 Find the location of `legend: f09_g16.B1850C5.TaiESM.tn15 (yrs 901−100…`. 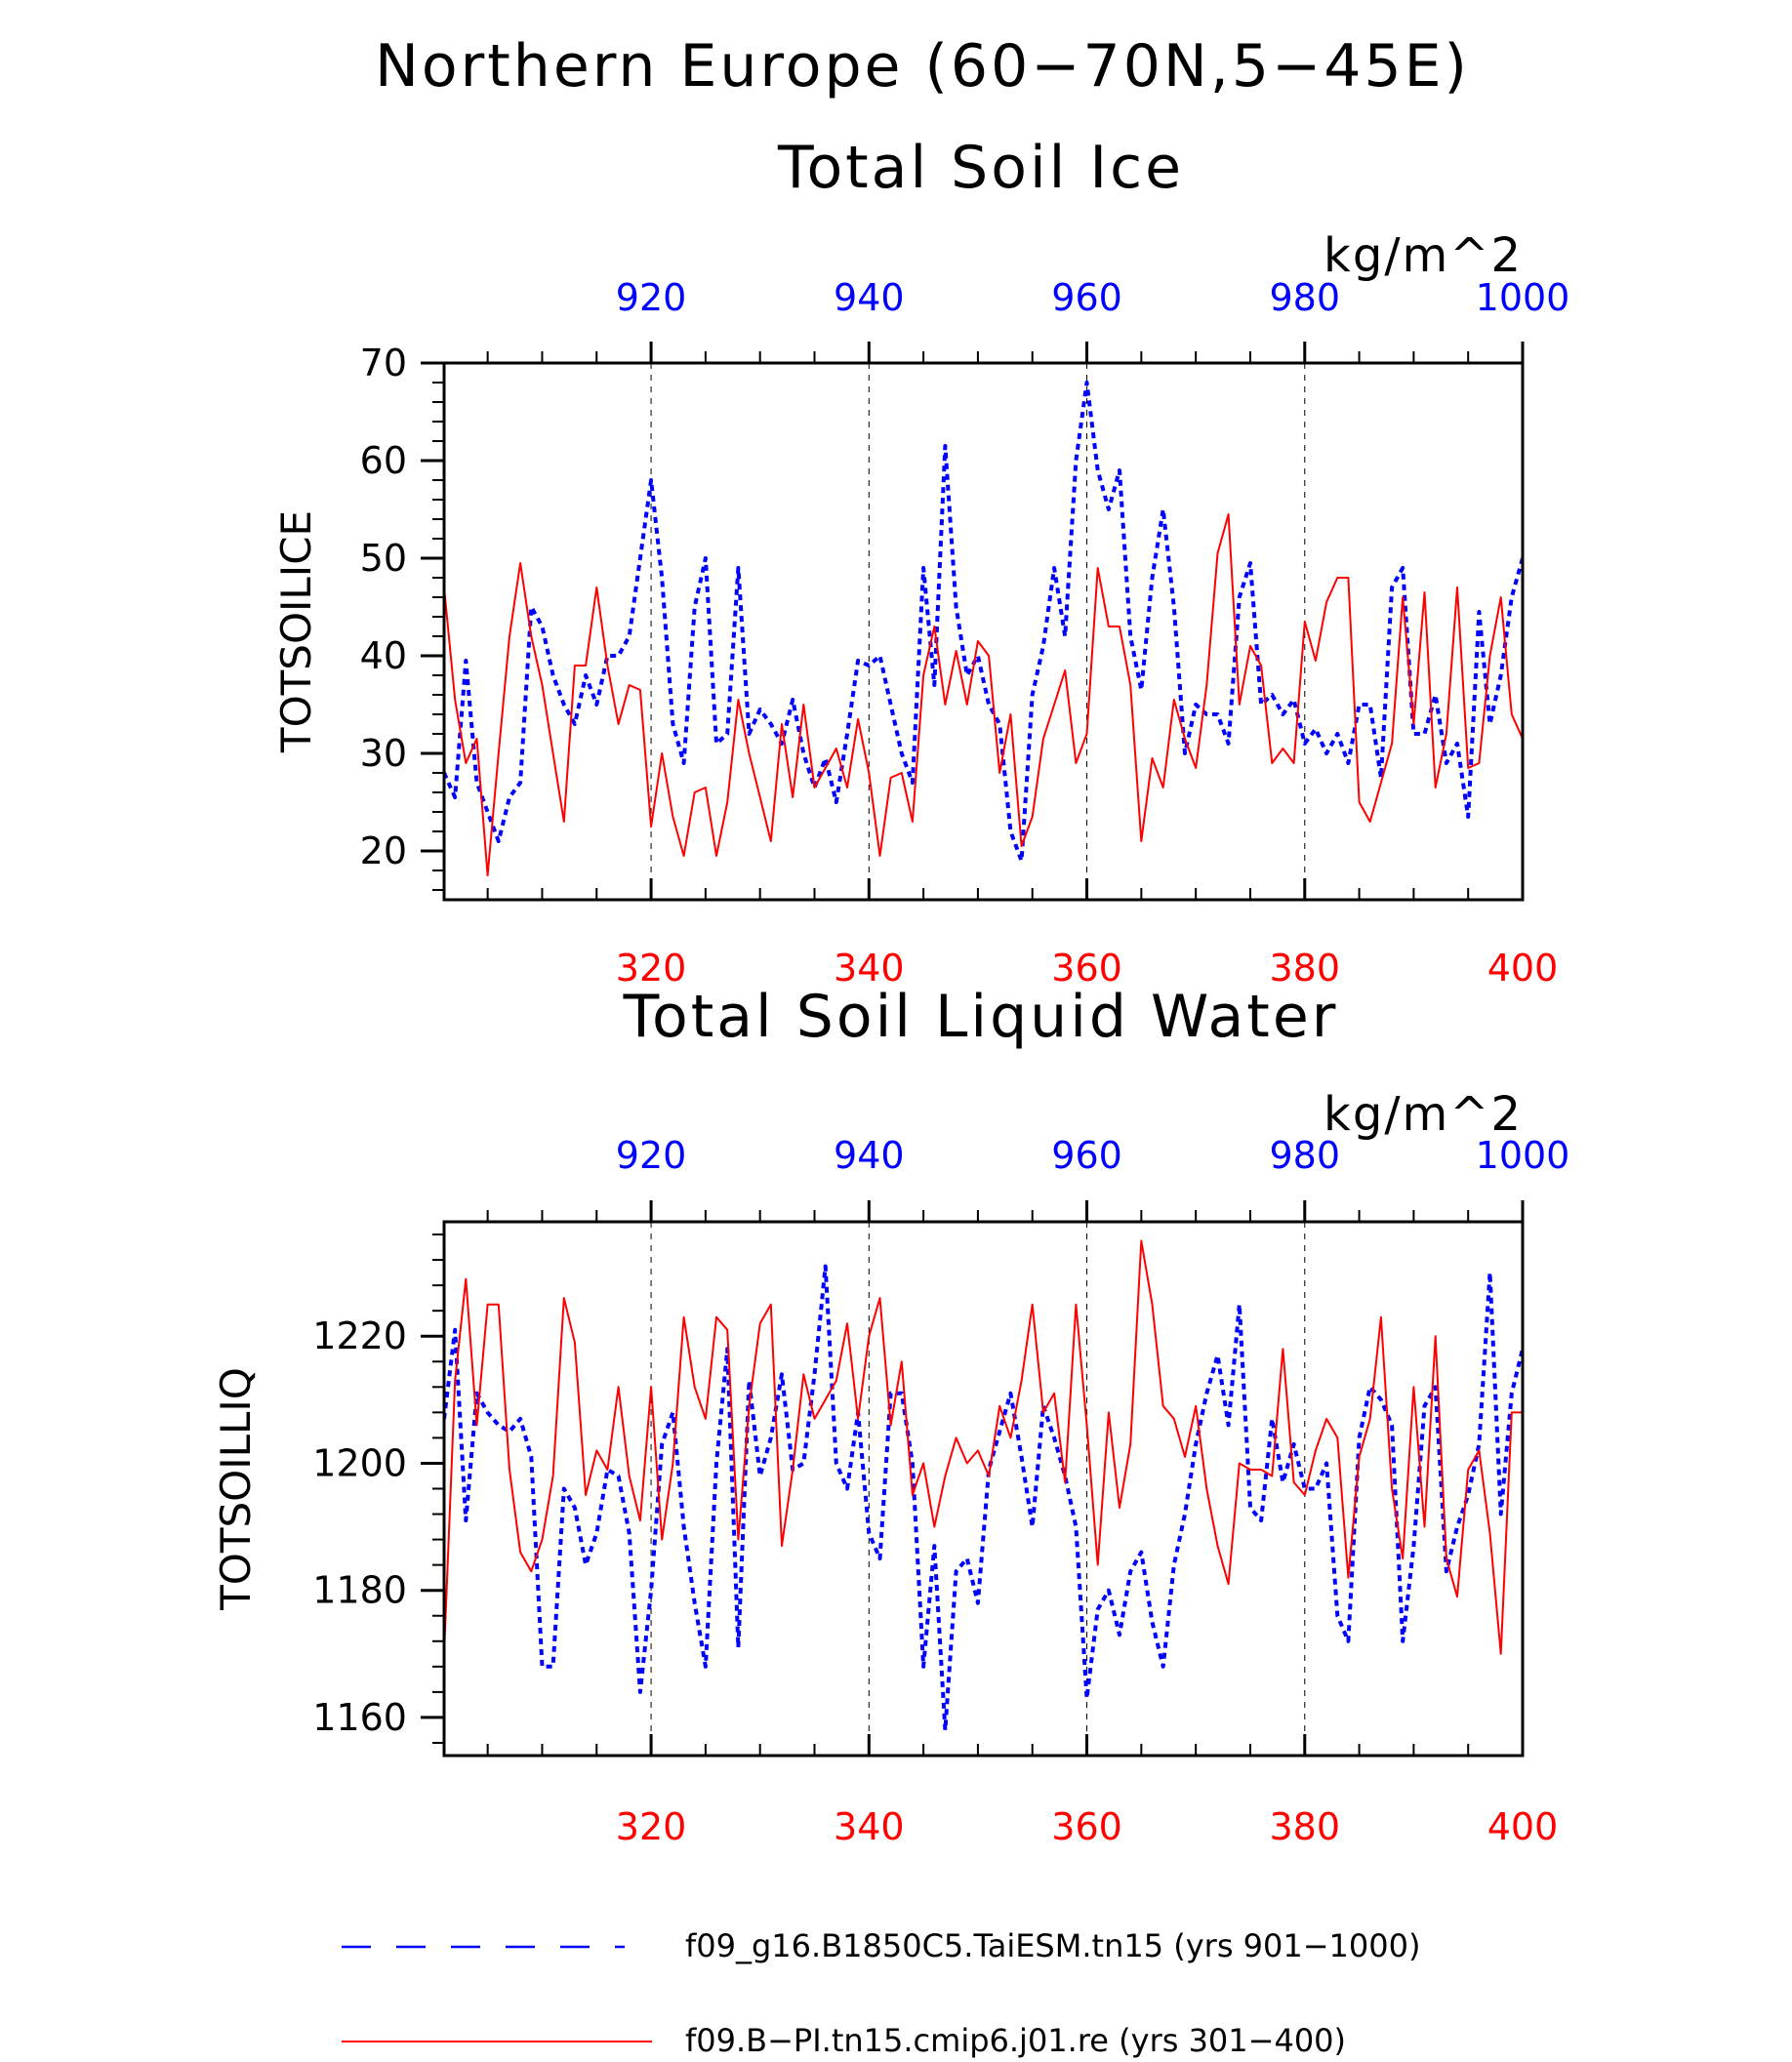

legend: f09_g16.B1850C5.TaiESM.tn15 (yrs 901−100… is located at coordinates (881, 1993).